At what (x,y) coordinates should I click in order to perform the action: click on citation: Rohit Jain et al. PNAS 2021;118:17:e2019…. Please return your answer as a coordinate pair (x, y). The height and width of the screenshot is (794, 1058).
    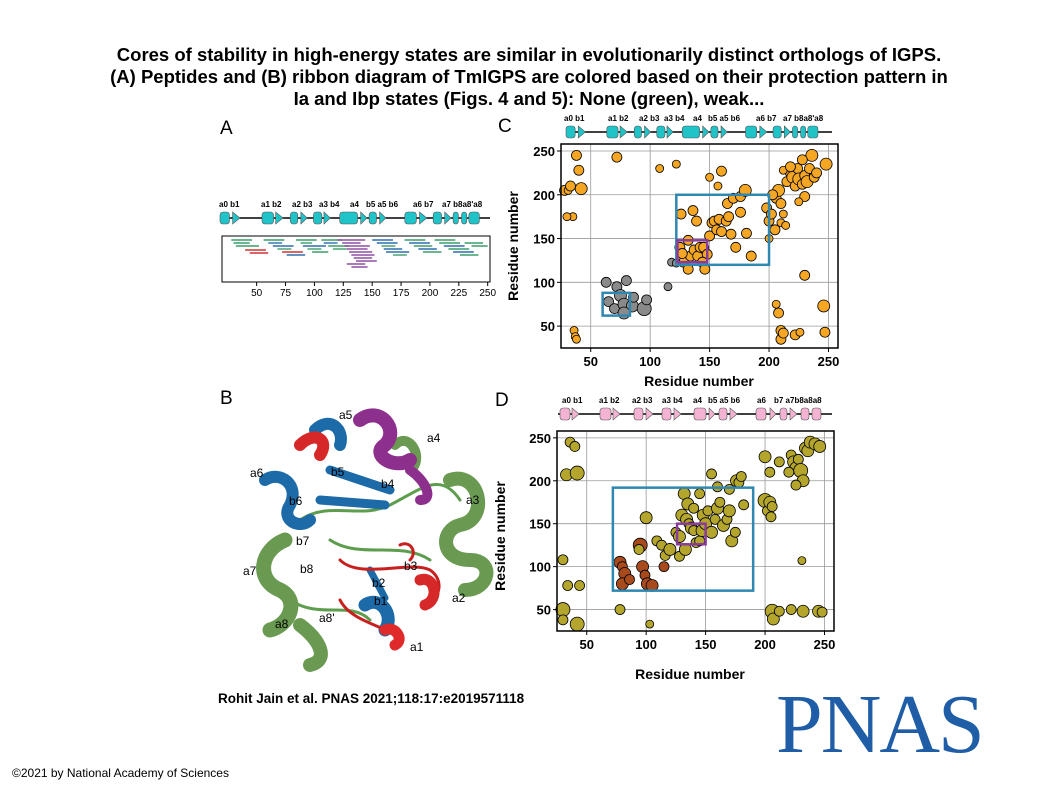
    Looking at the image, I should click on (371, 698).